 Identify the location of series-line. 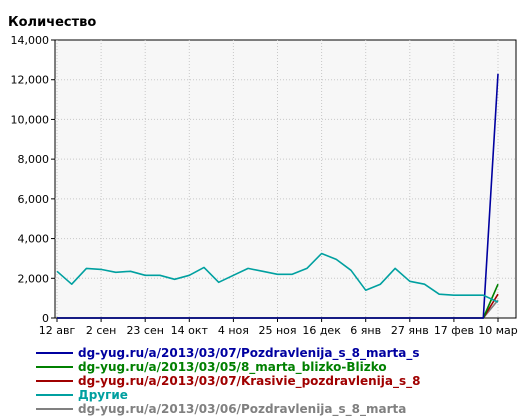
(277, 277).